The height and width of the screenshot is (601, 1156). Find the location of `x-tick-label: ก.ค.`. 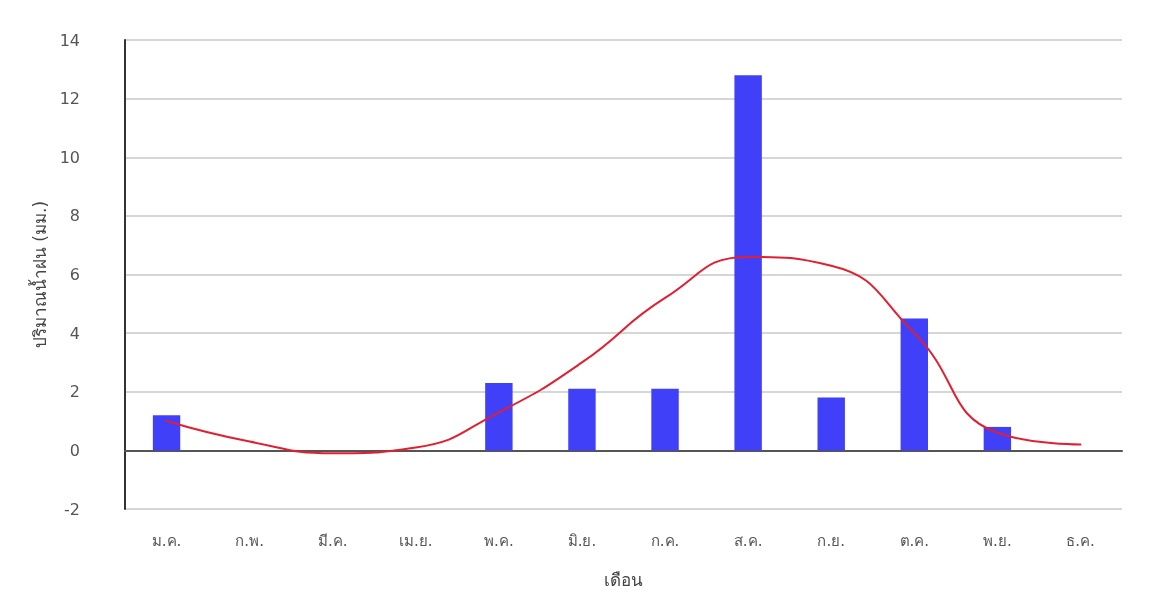

x-tick-label: ก.ค. is located at coordinates (665, 540).